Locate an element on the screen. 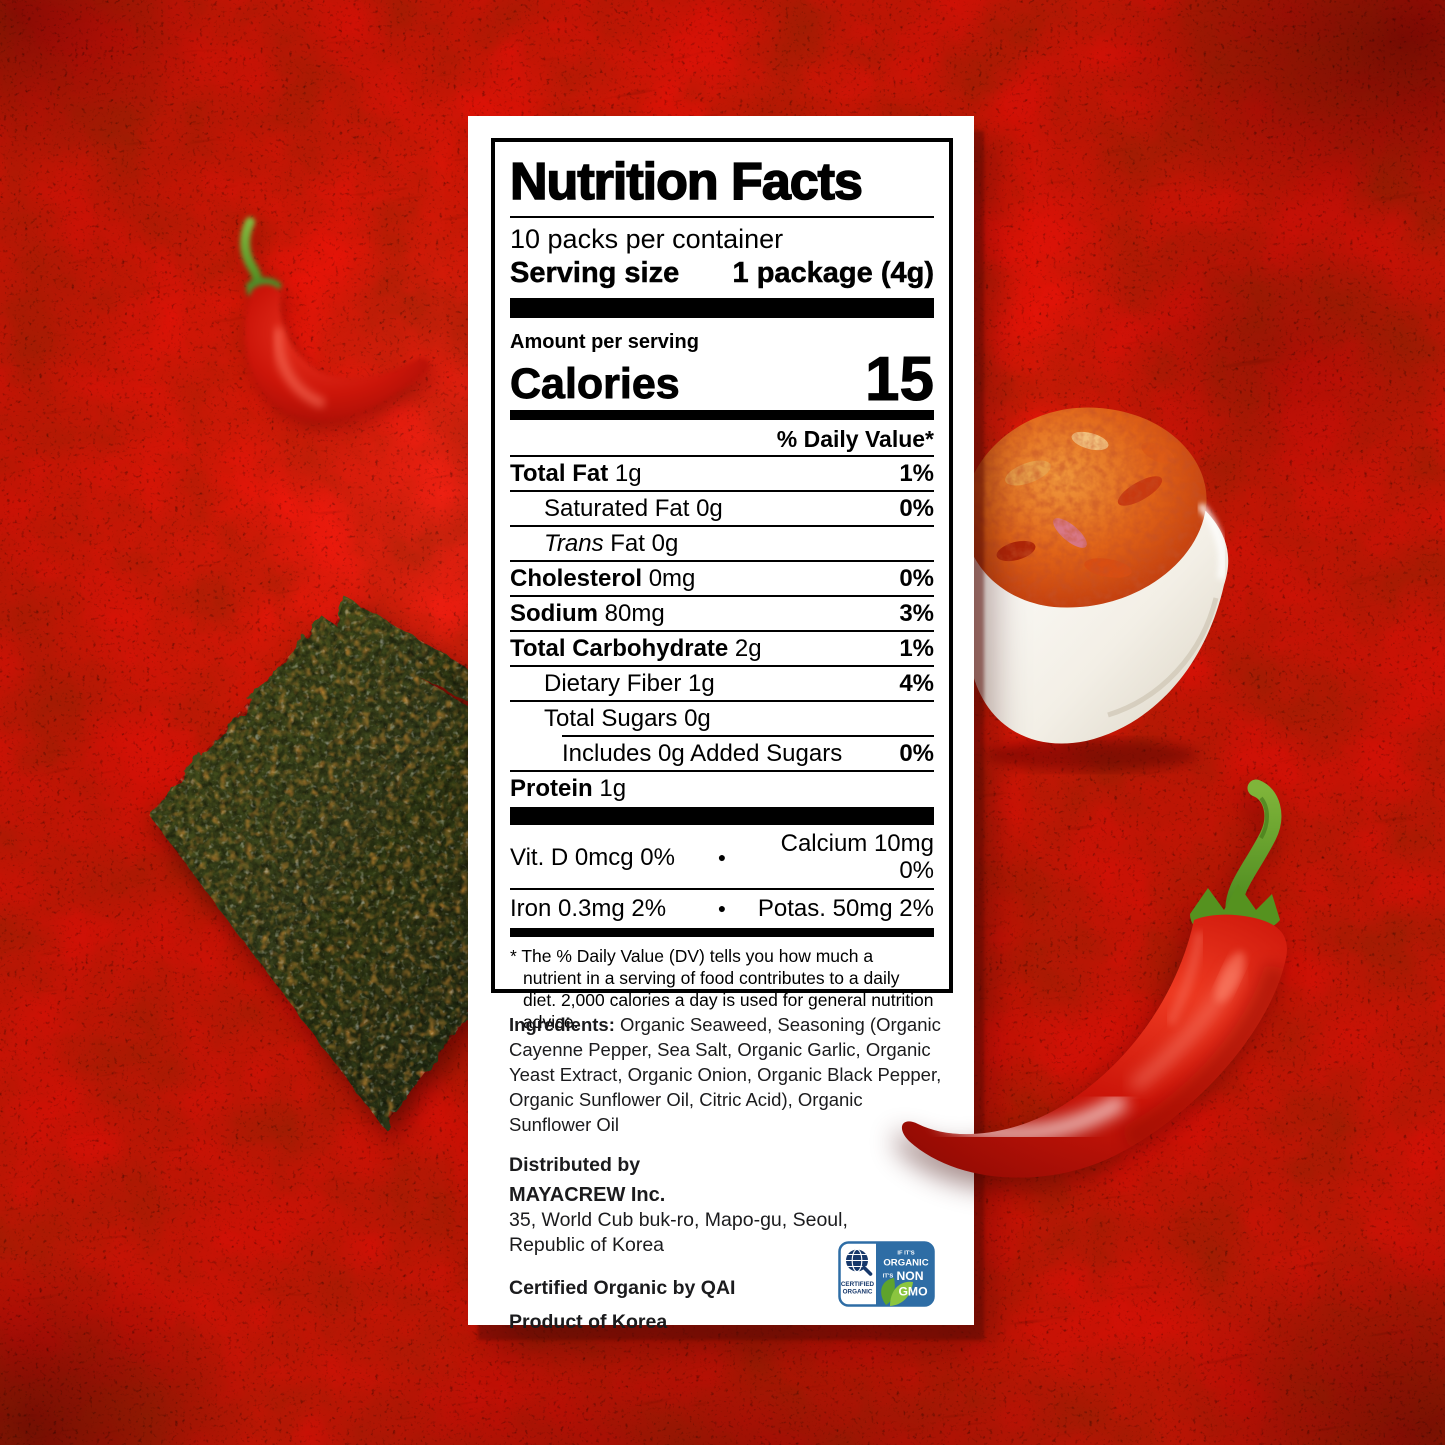 This screenshot has height=1445, width=1445. nutrient-row-sodium: Sodium 80mg 3% is located at coordinates (722, 612).